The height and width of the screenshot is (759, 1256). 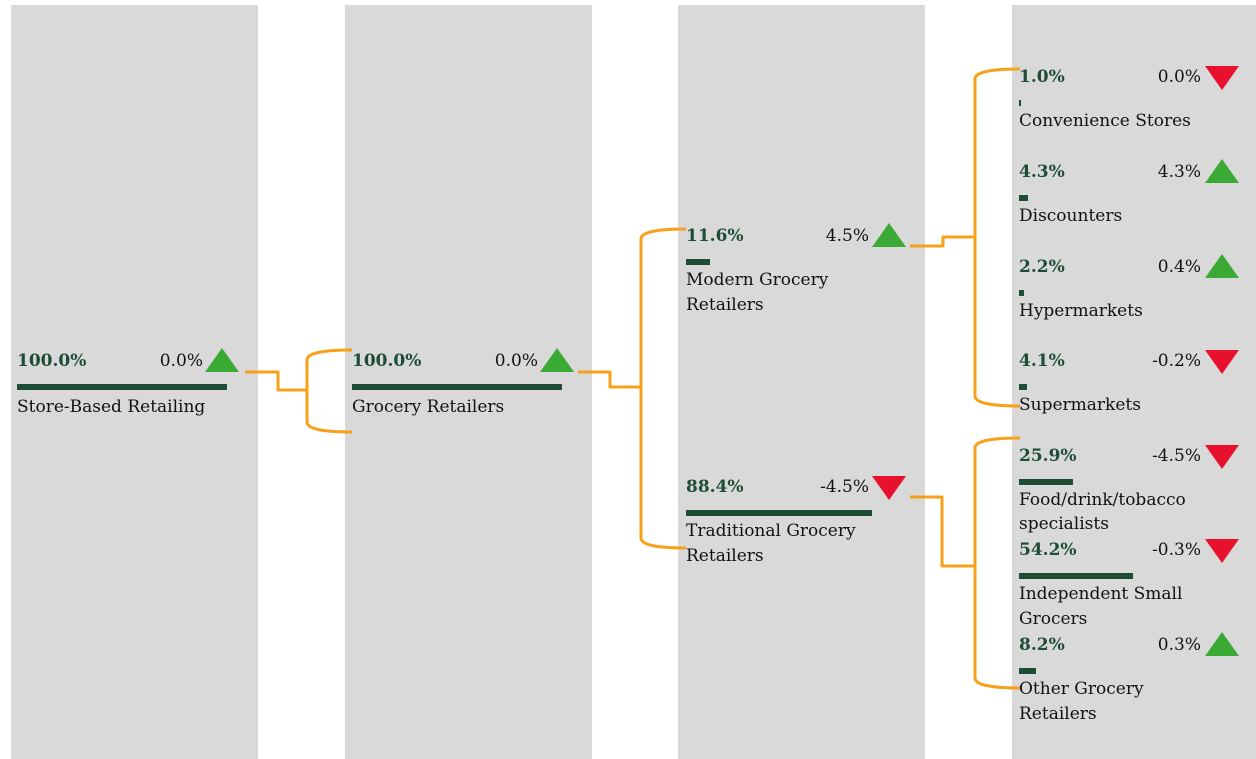 What do you see at coordinates (111, 407) in the screenshot?
I see `node-label: Store-Based Retailing` at bounding box center [111, 407].